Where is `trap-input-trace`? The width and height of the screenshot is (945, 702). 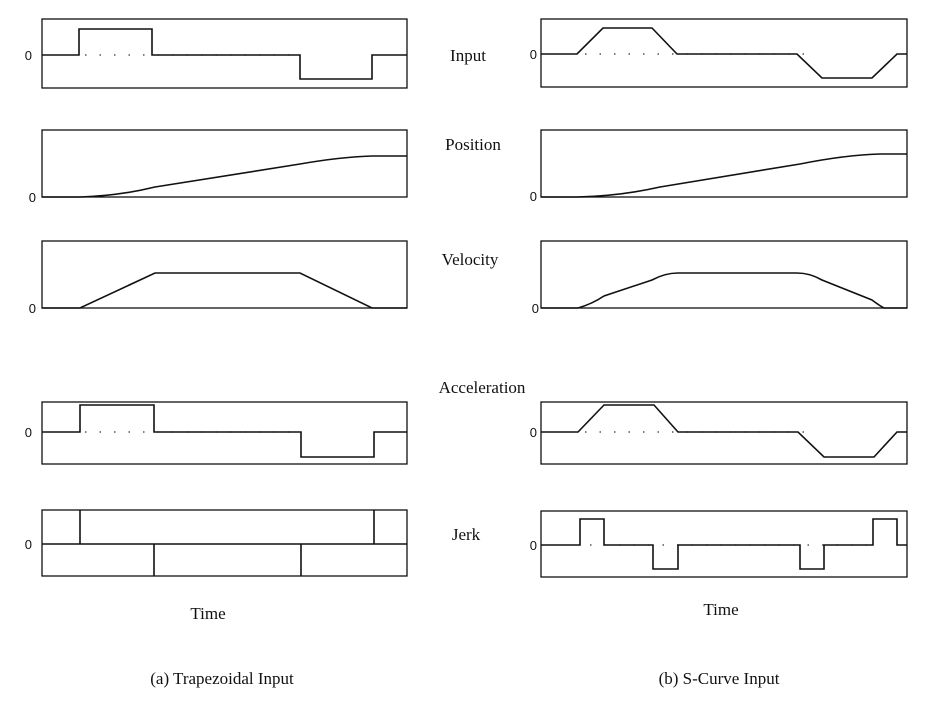 trap-input-trace is located at coordinates (224, 54).